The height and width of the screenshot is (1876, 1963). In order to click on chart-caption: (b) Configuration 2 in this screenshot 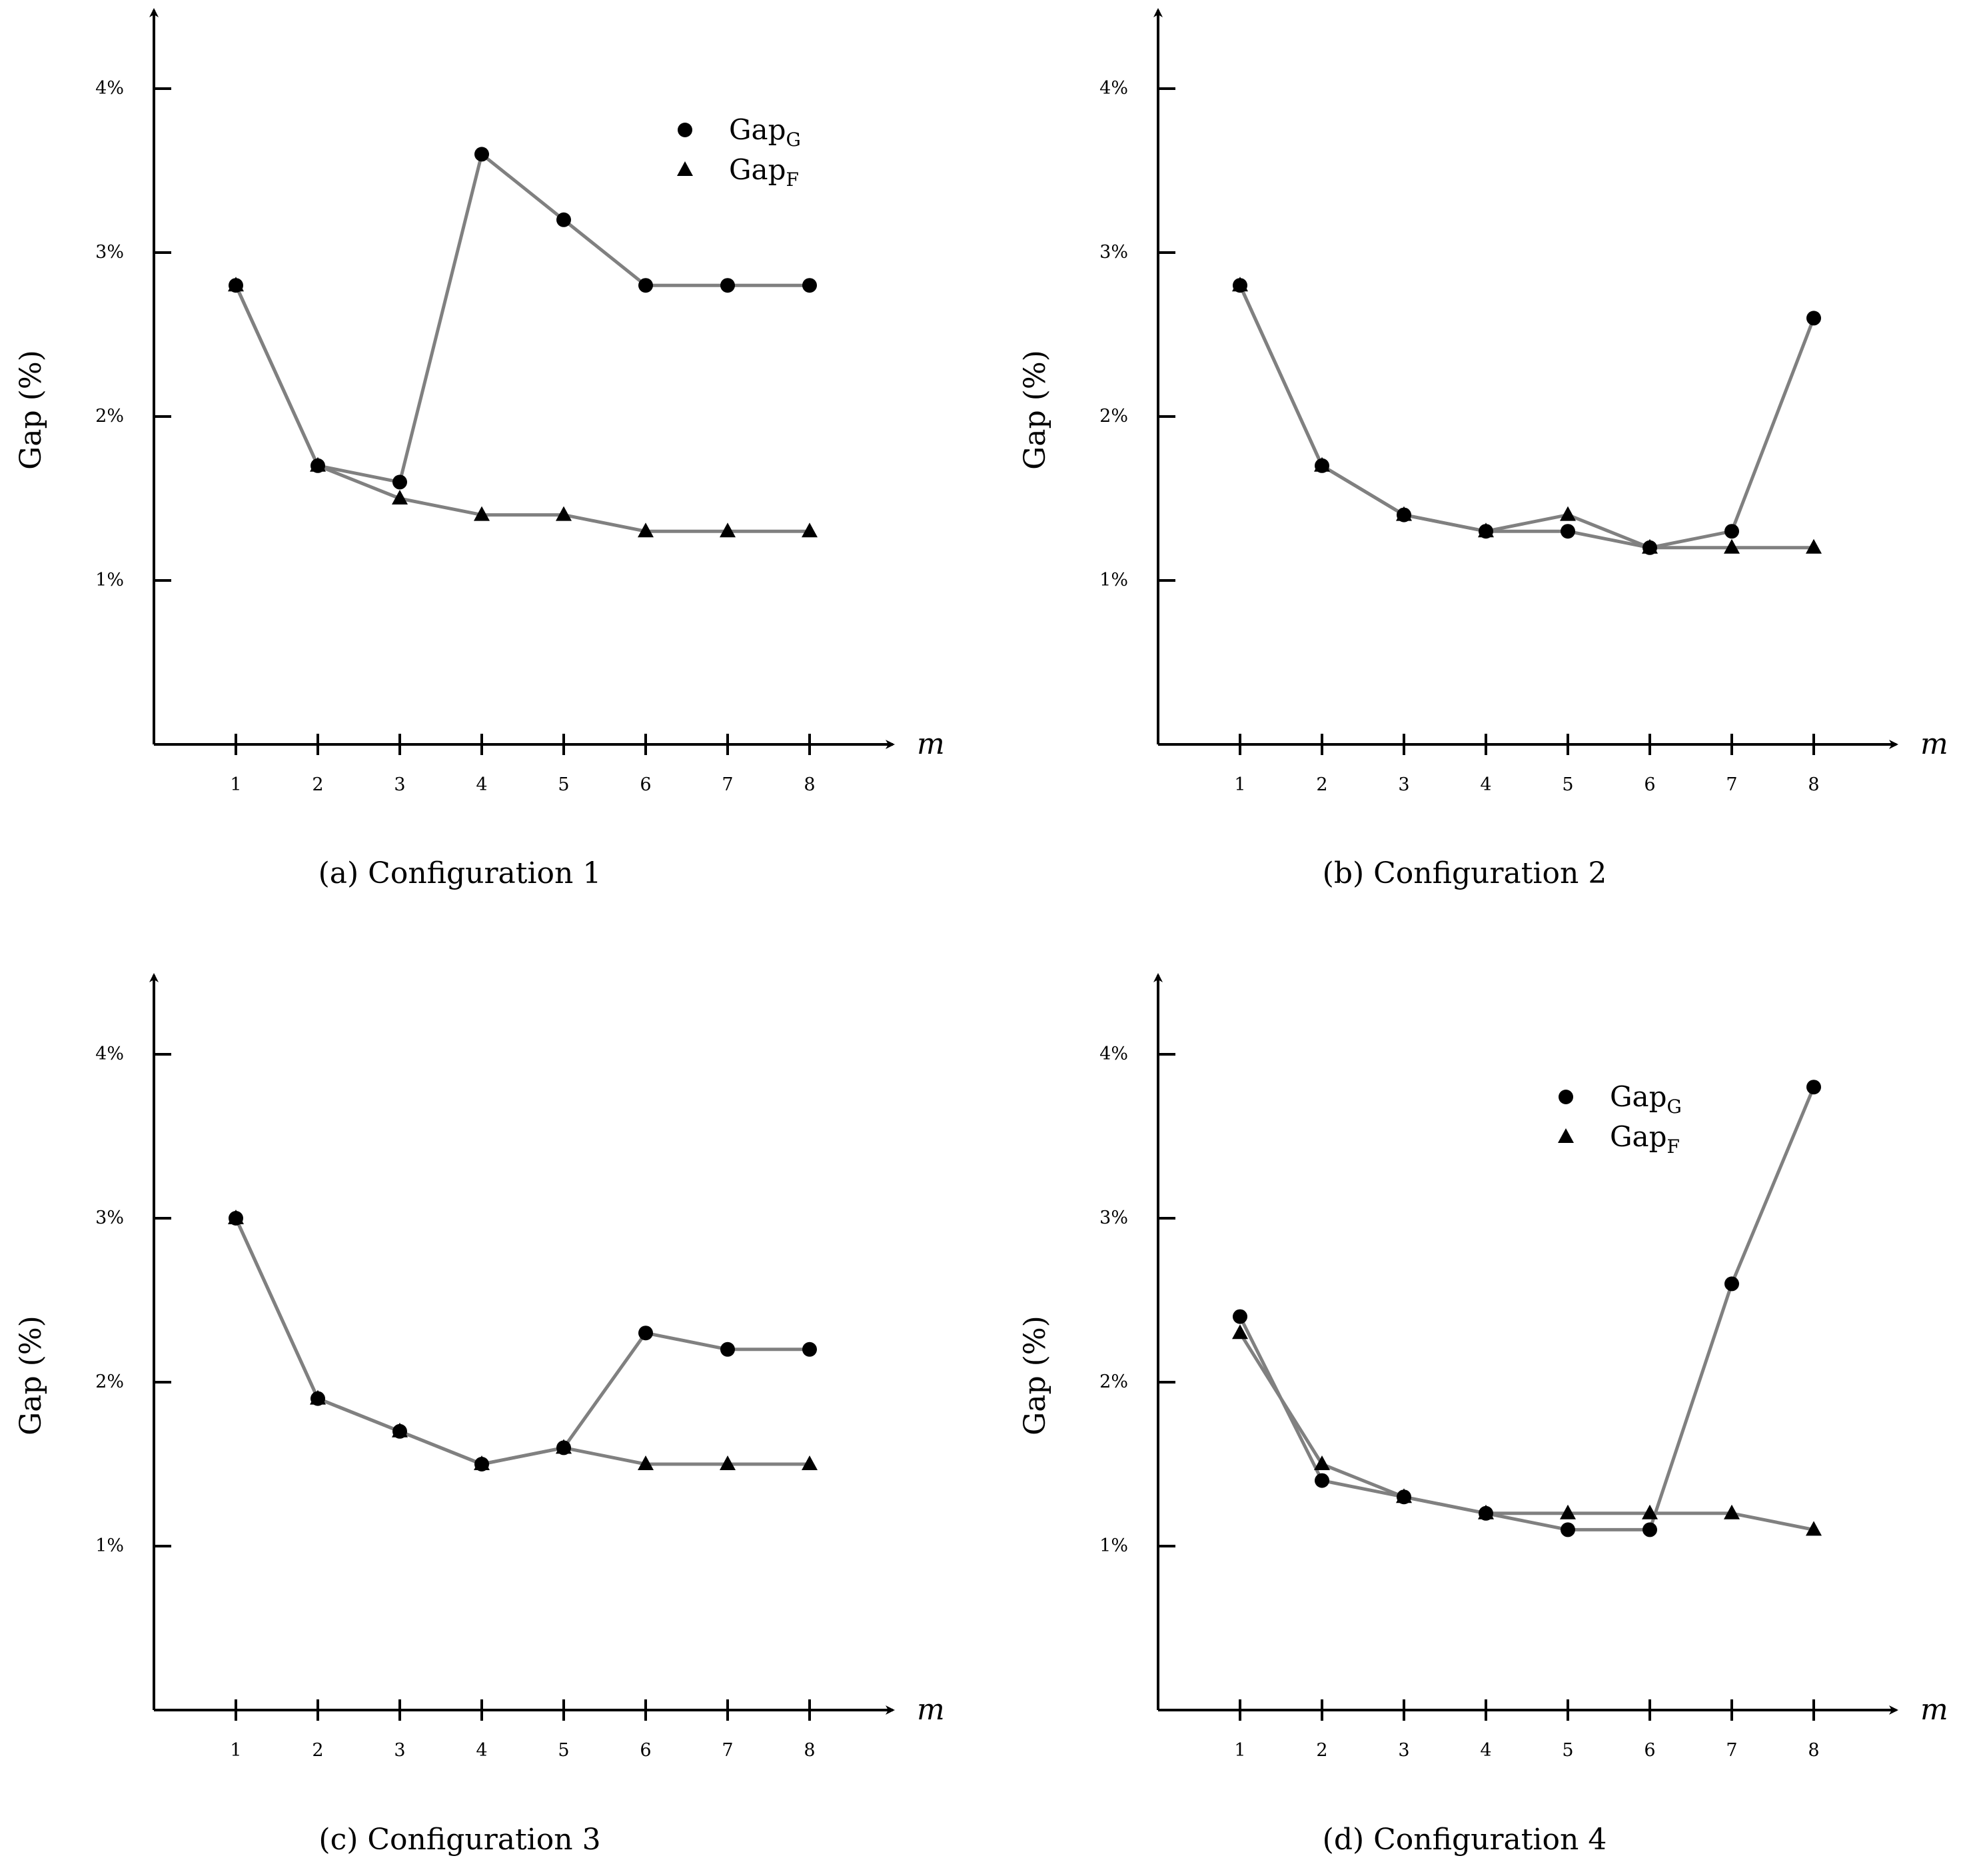, I will do `click(1465, 873)`.